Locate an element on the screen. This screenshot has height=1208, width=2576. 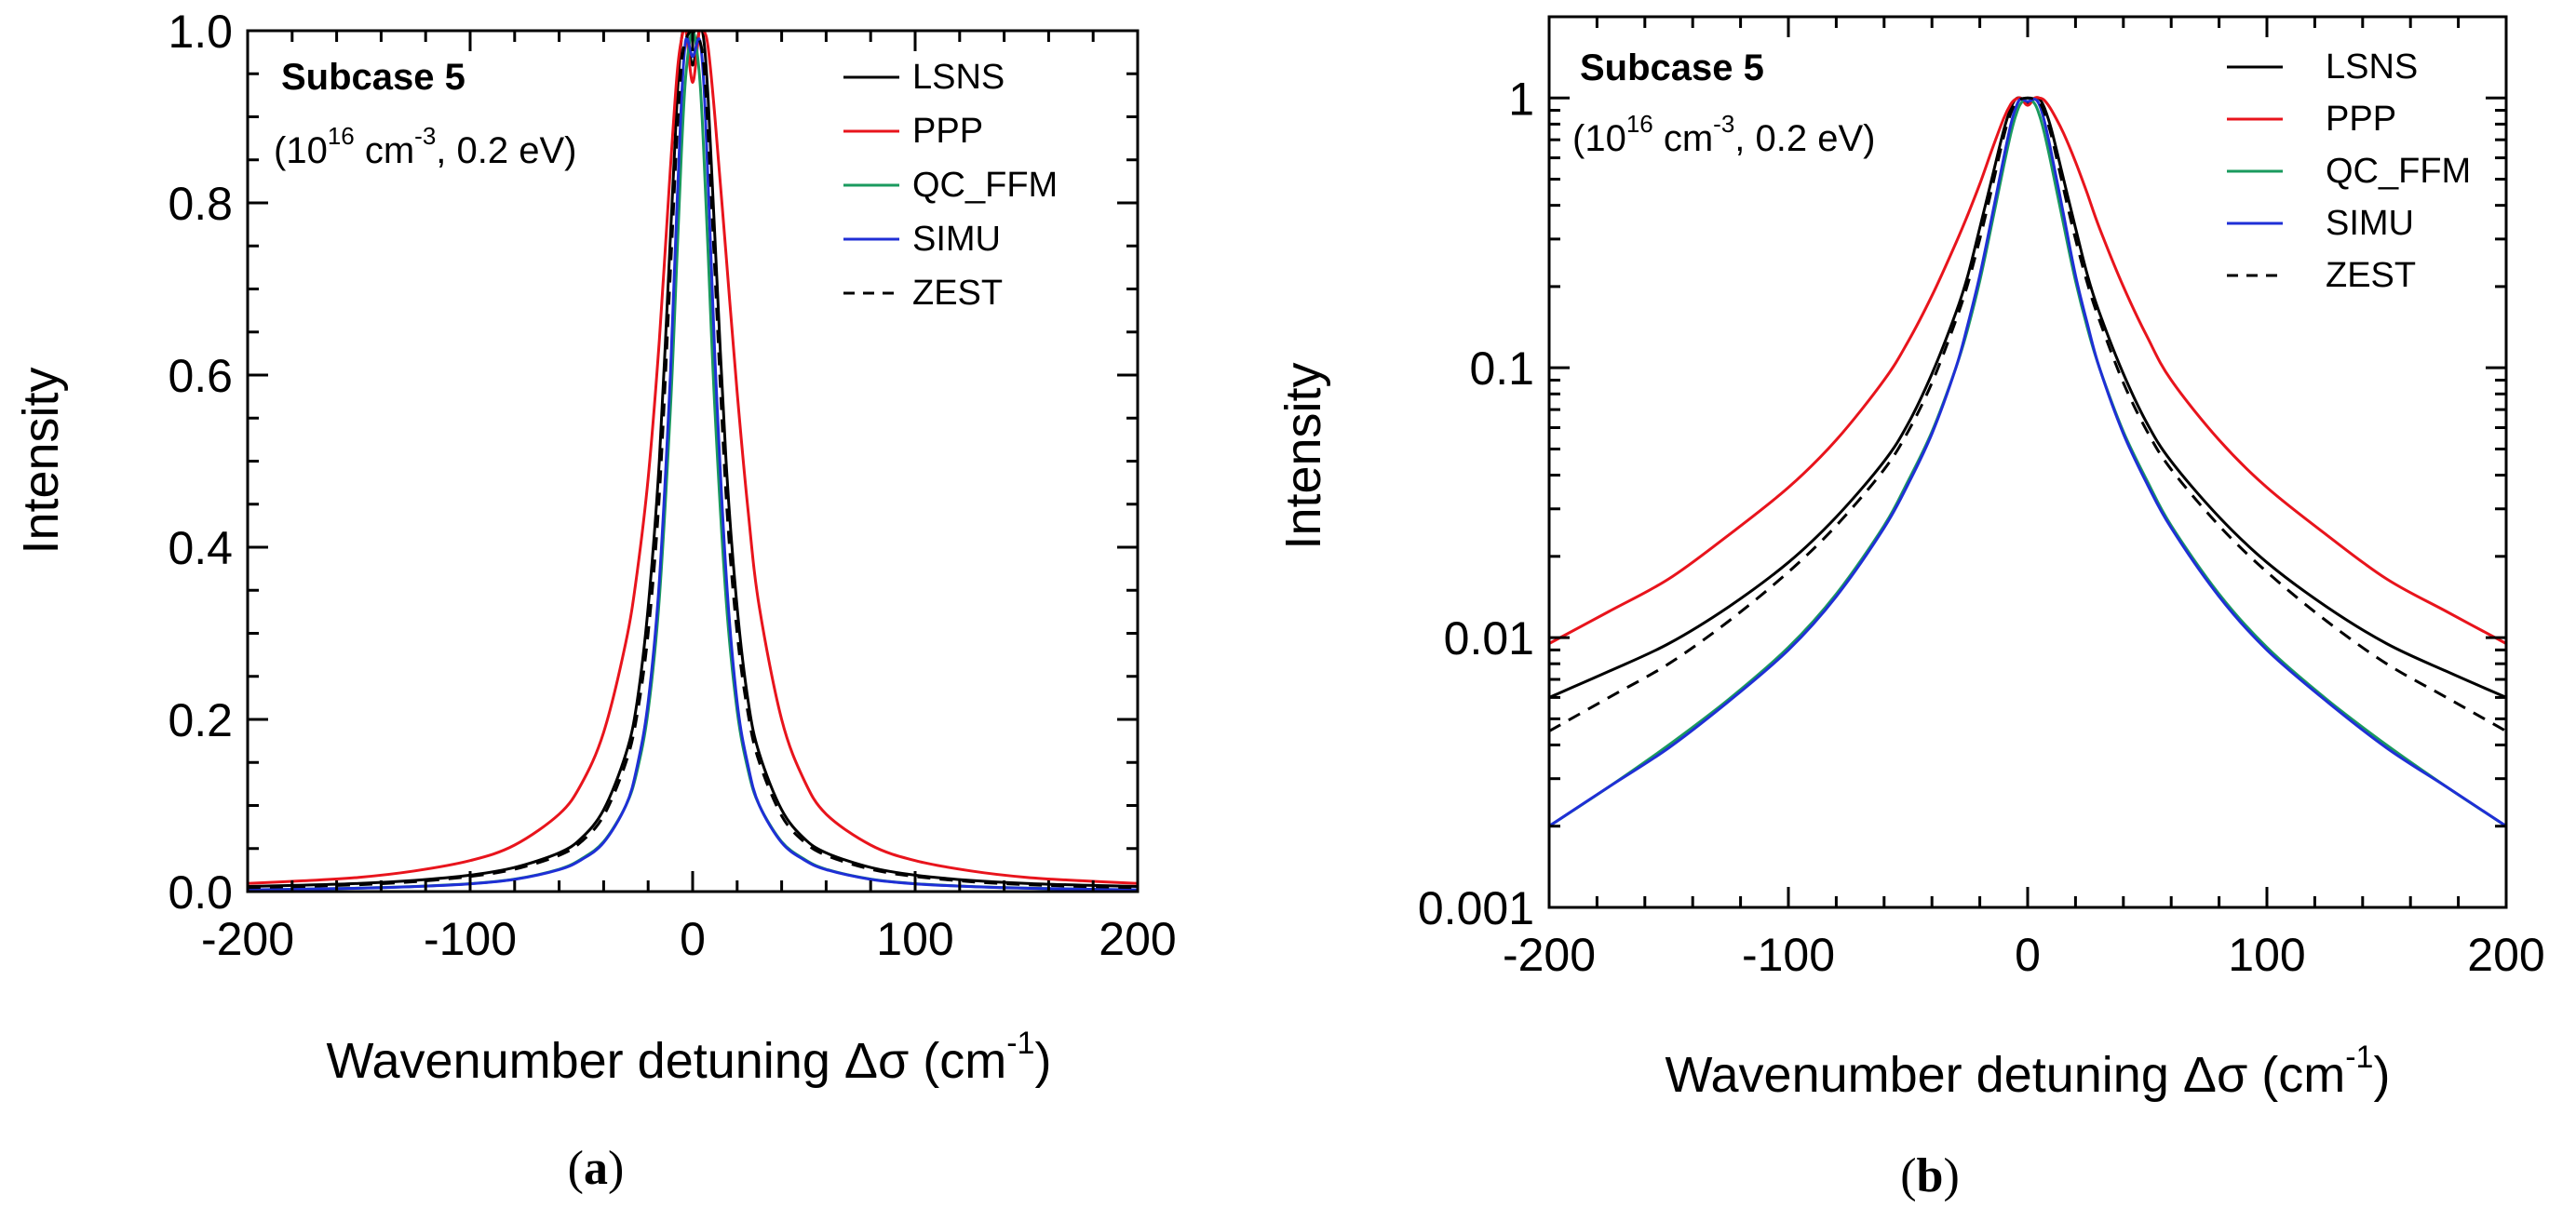
panel-label: (a) is located at coordinates (596, 1168).